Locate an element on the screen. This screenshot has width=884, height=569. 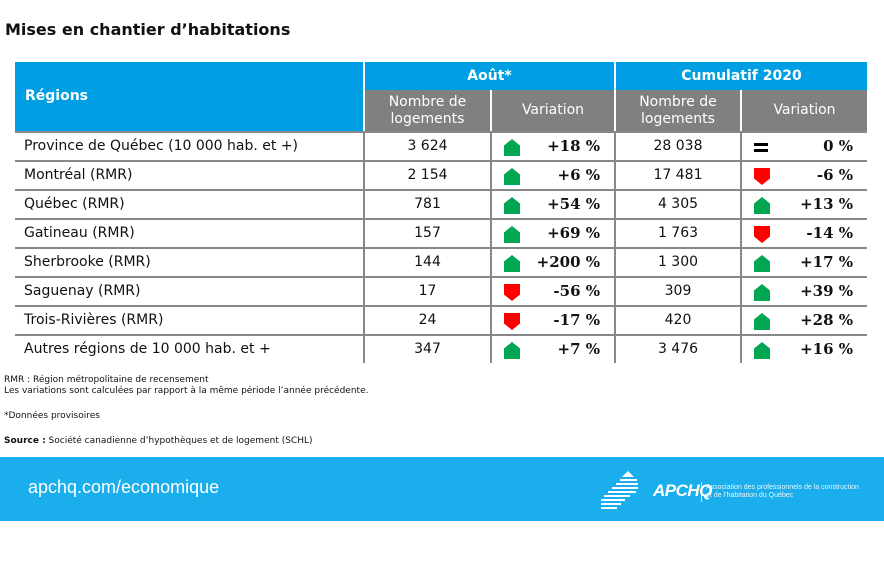
variation-value: +7 % is located at coordinates (578, 349).